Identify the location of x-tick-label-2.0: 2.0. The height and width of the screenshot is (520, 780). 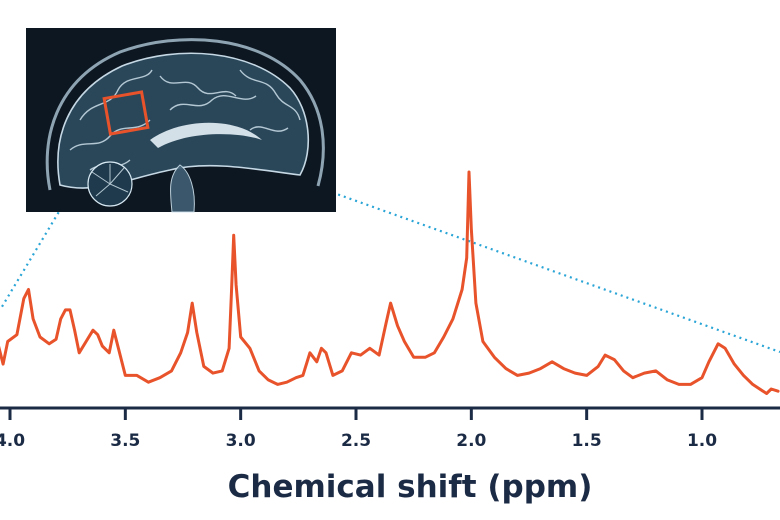
(471, 441).